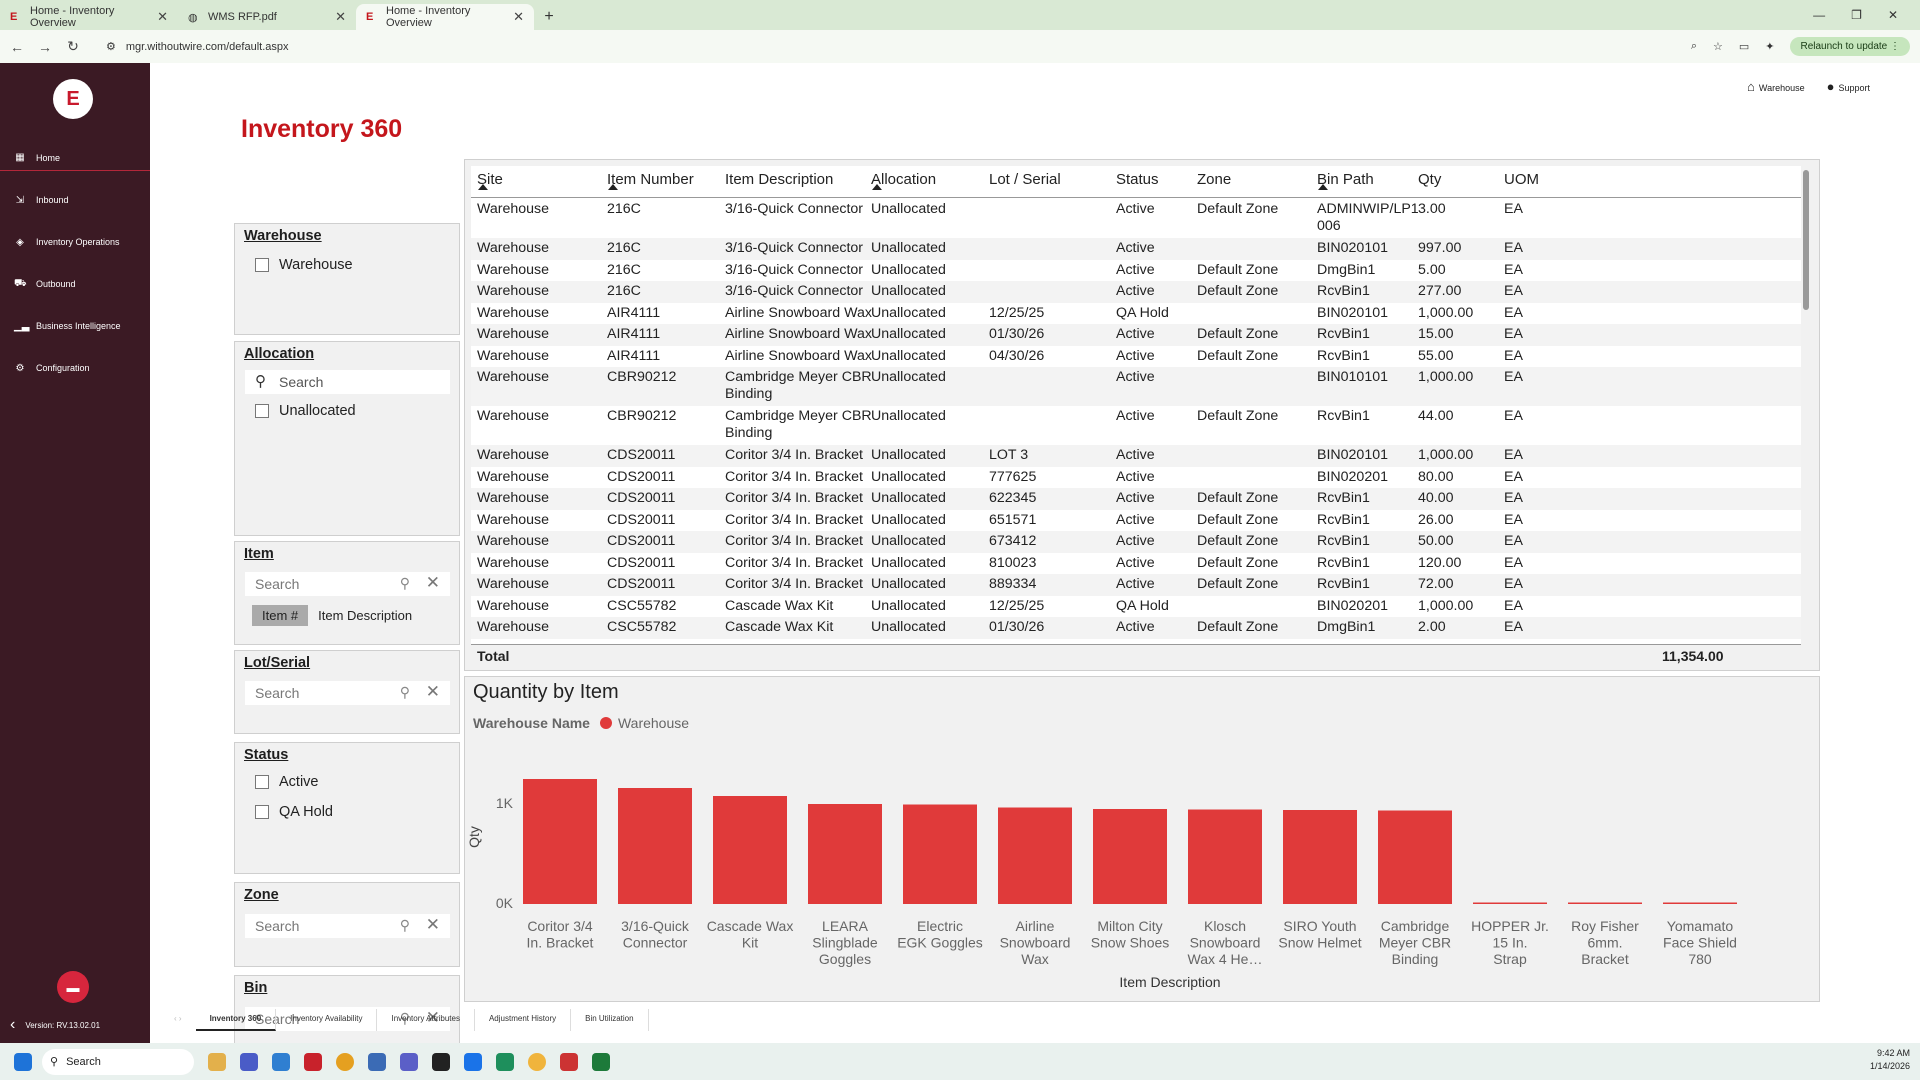 Image resolution: width=1920 pixels, height=1080 pixels. What do you see at coordinates (445, 17) in the screenshot?
I see `browser-tab-active: E Home - Inventory Overview ✕` at bounding box center [445, 17].